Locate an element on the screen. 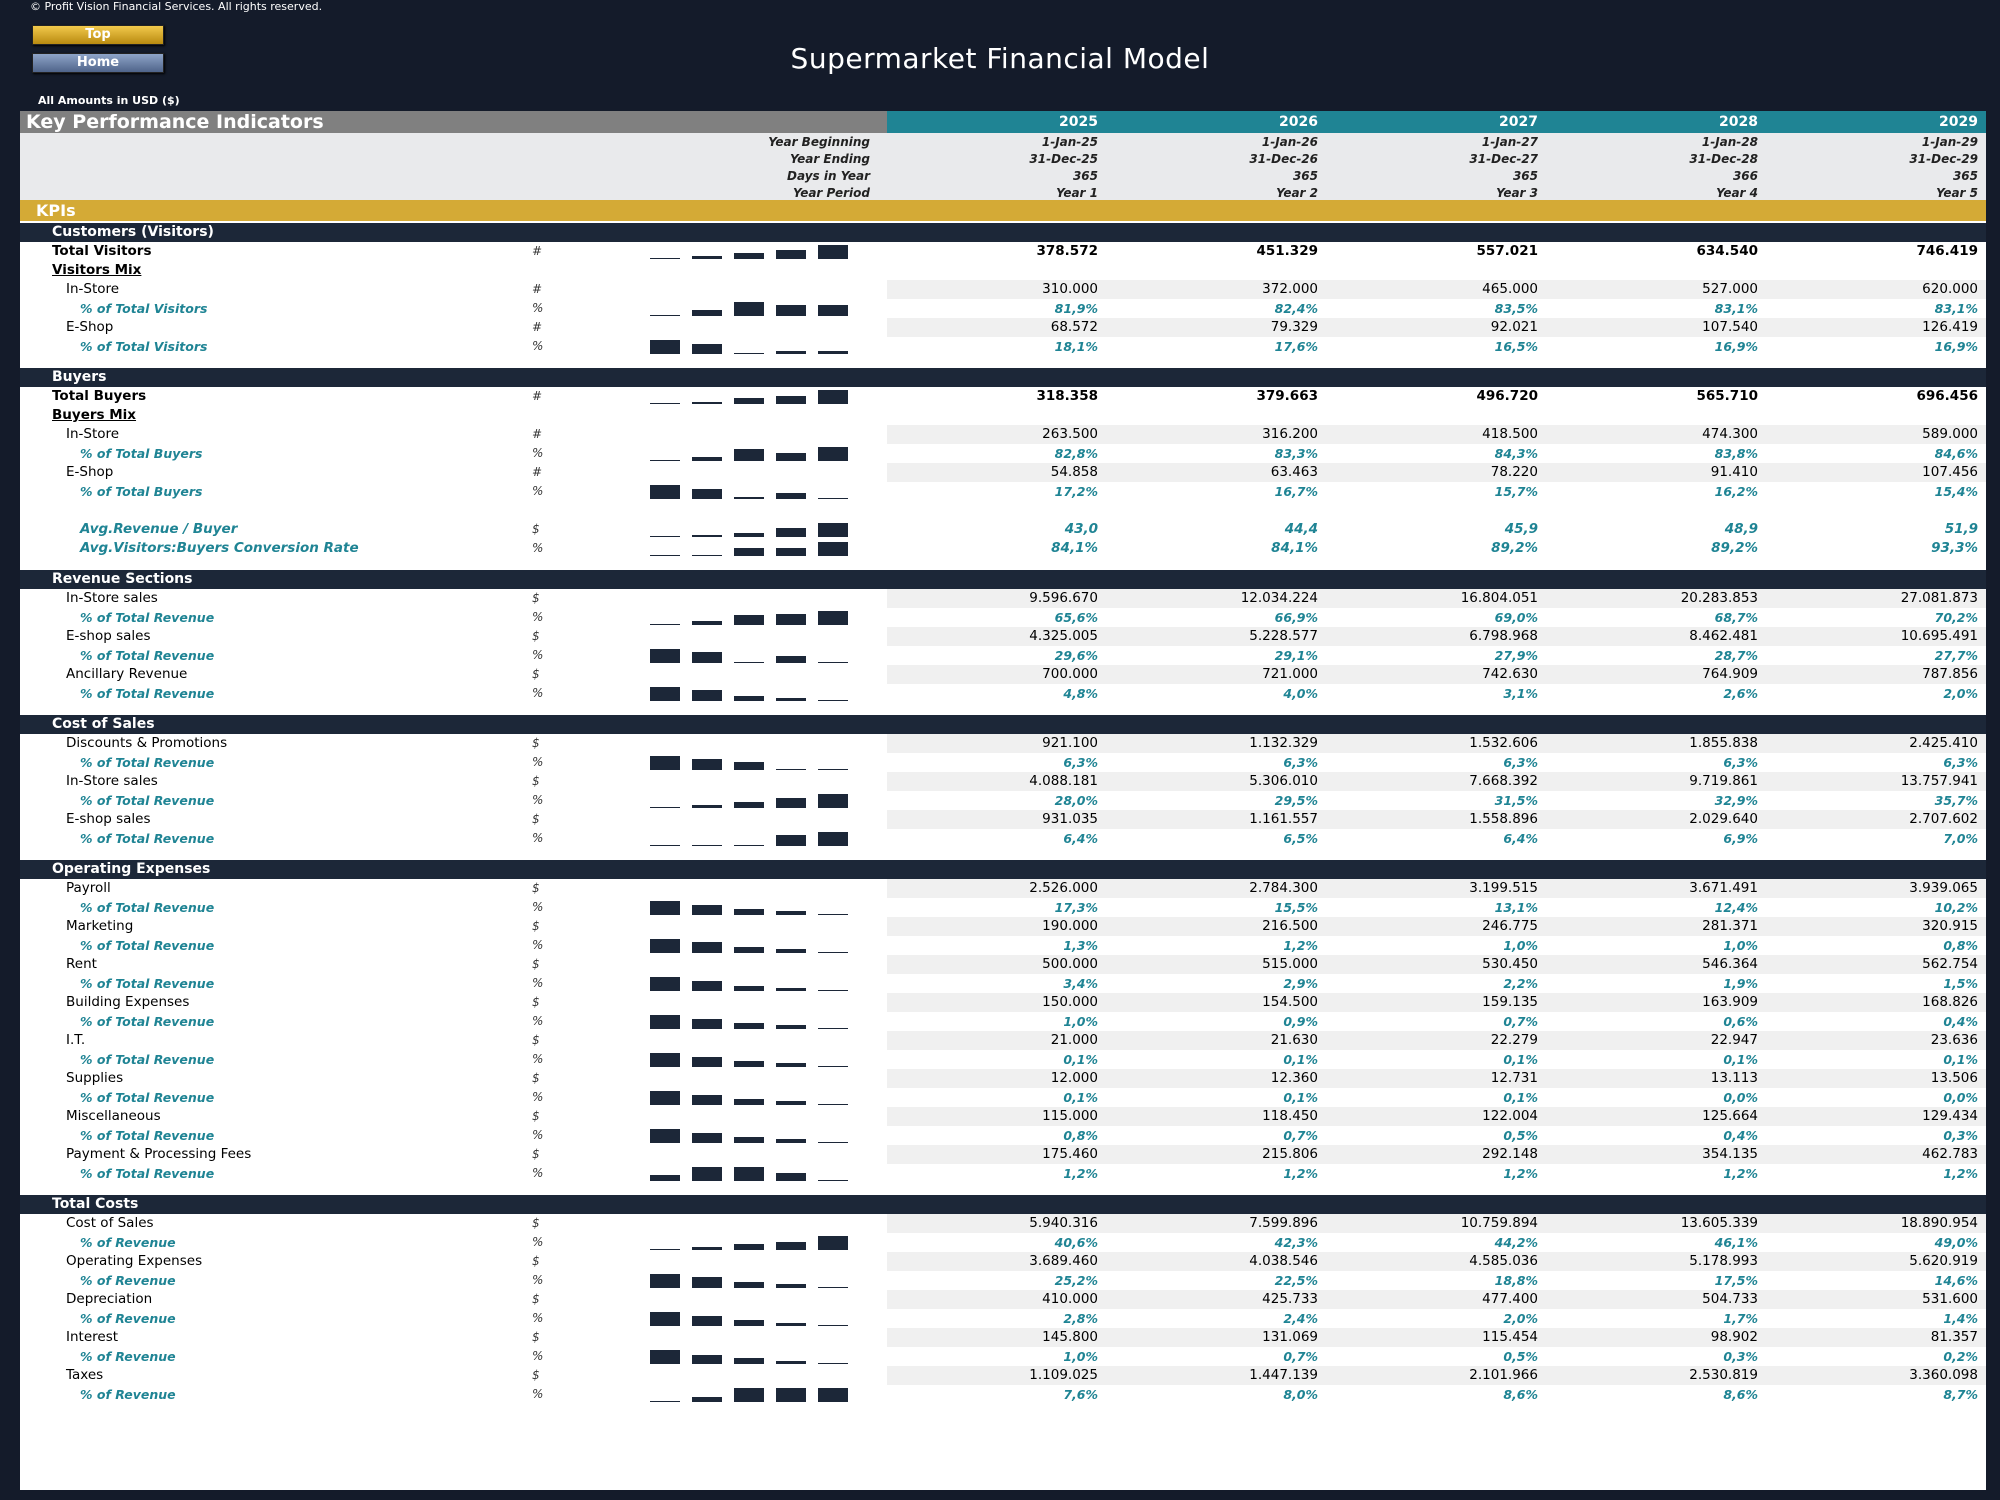  home-button: Home is located at coordinates (98, 63).